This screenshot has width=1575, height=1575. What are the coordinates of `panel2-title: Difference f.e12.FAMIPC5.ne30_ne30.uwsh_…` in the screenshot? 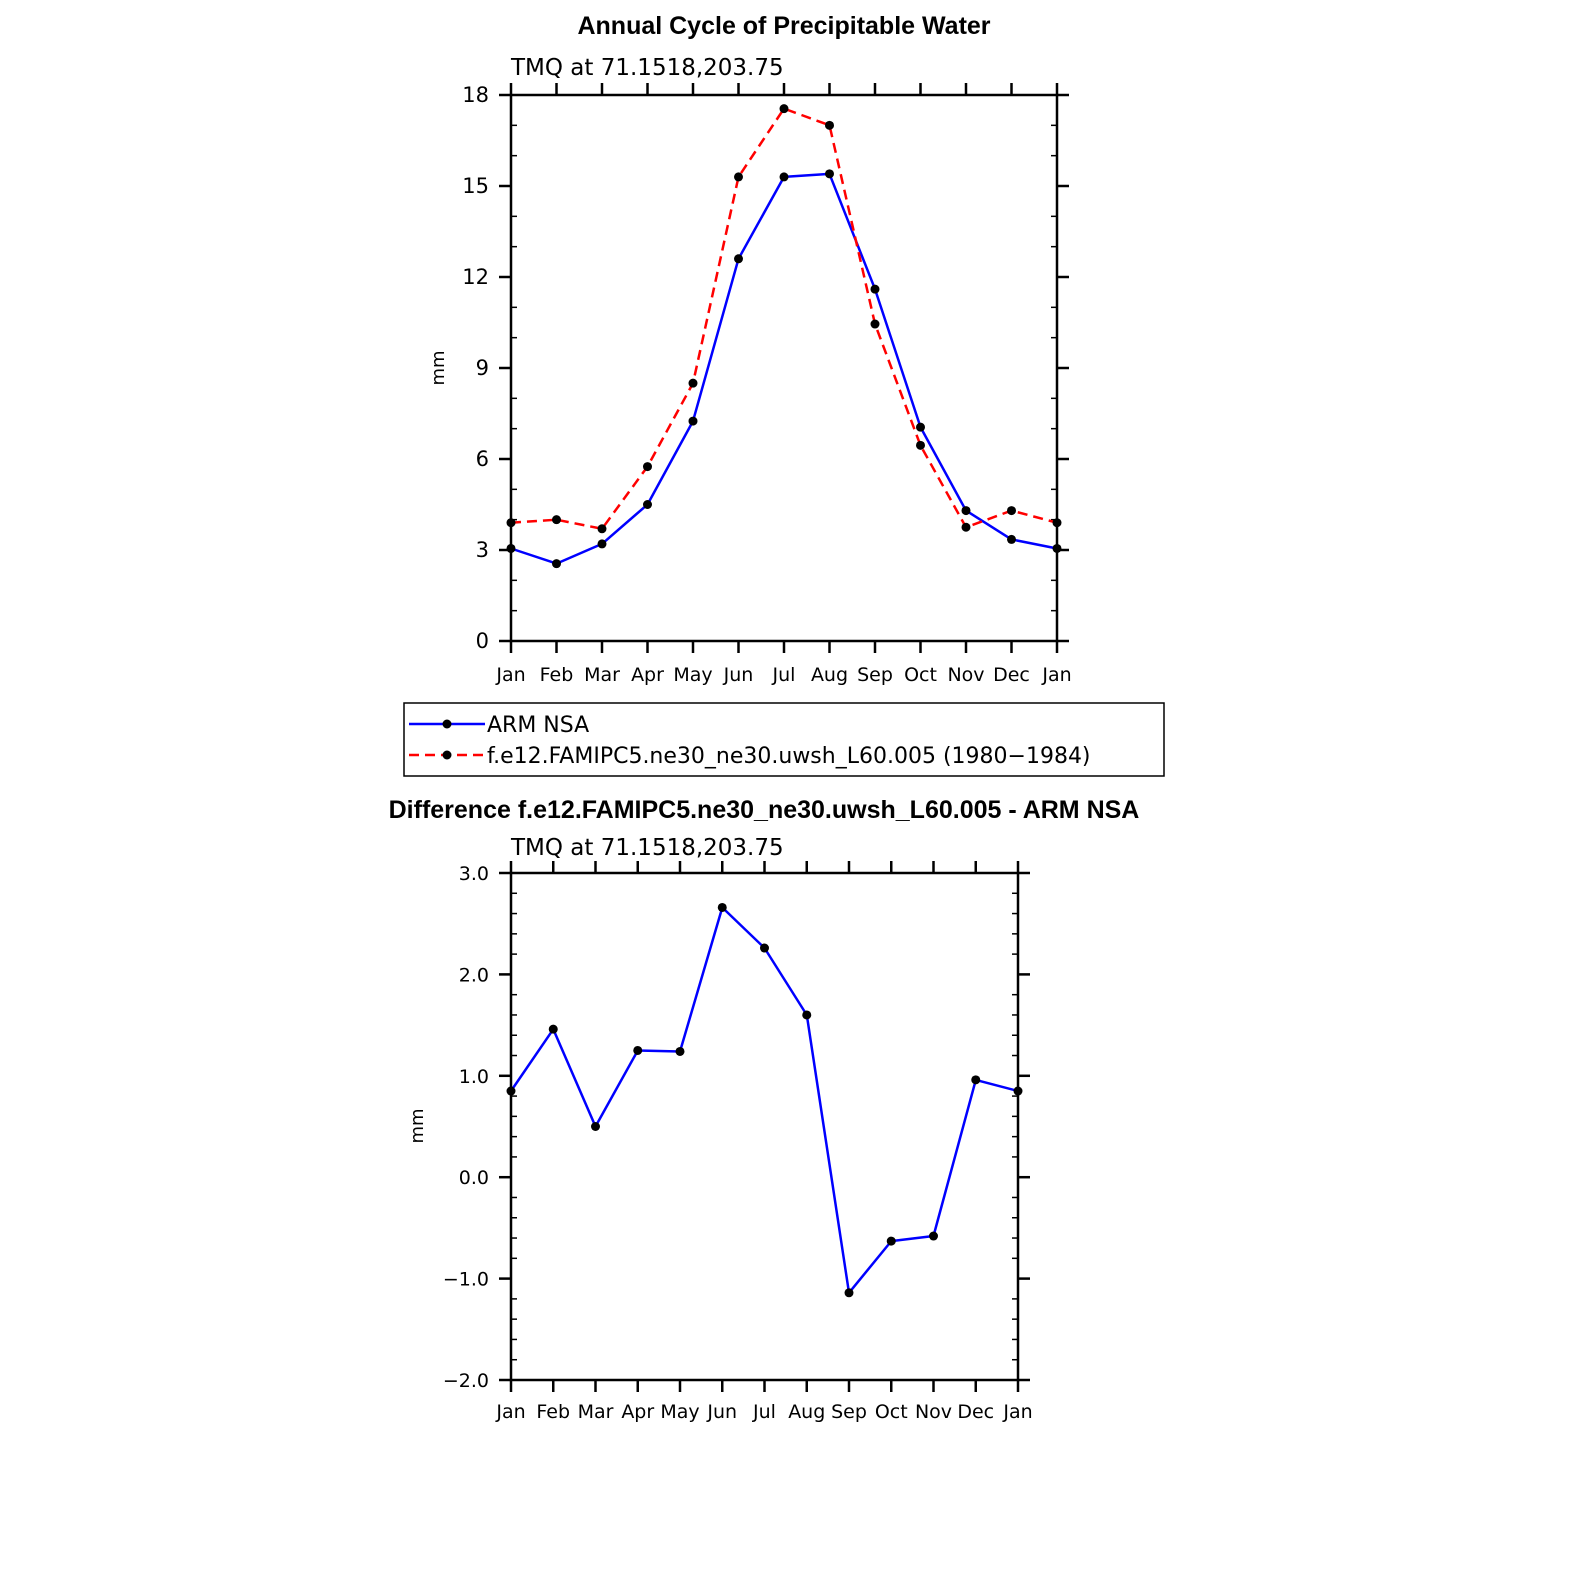 It's located at (764, 810).